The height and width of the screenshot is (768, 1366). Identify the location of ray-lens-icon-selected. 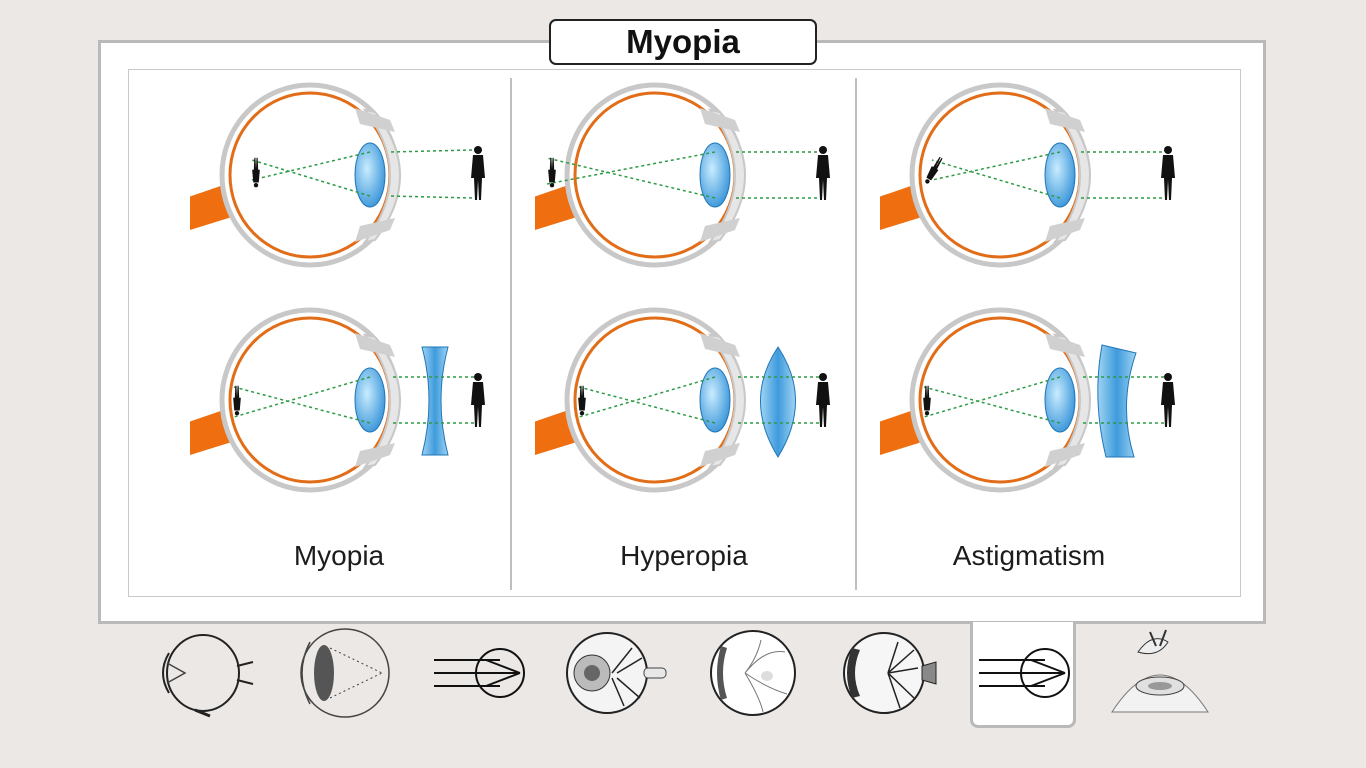
(1025, 673).